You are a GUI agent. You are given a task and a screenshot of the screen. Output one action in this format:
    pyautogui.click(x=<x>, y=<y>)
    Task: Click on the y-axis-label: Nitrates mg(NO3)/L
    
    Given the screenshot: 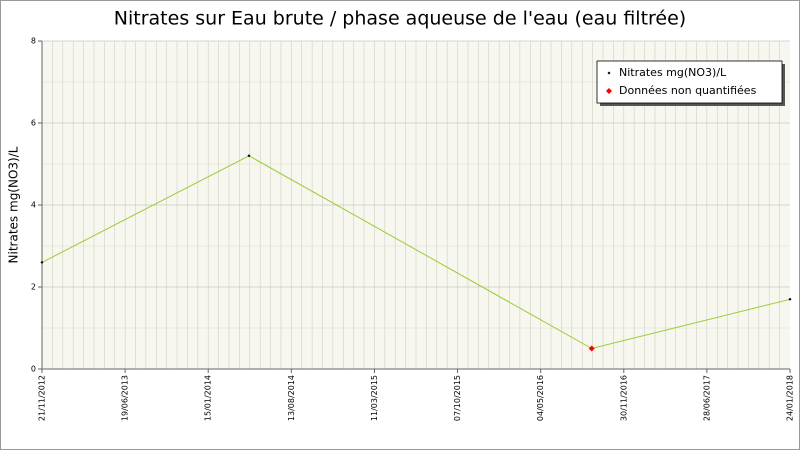 What is the action you would take?
    pyautogui.click(x=14, y=204)
    